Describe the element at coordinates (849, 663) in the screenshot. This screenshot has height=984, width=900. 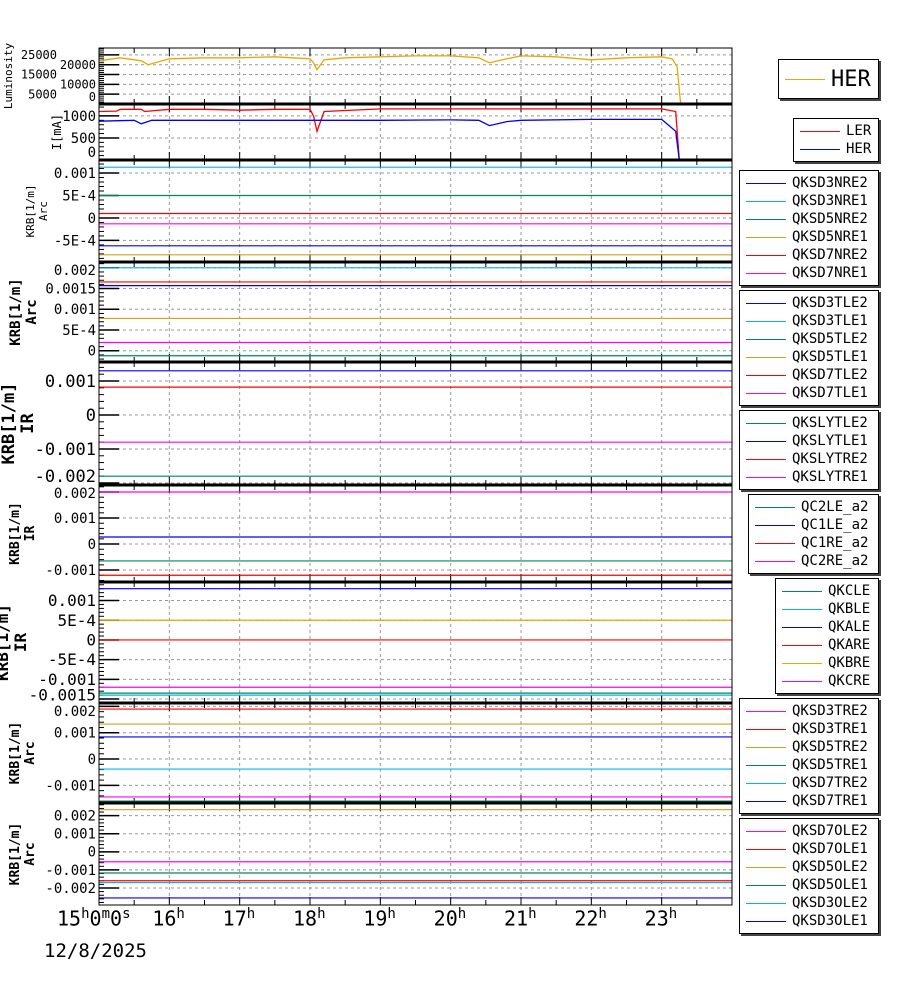
I see `legend-label: QKBRE` at that location.